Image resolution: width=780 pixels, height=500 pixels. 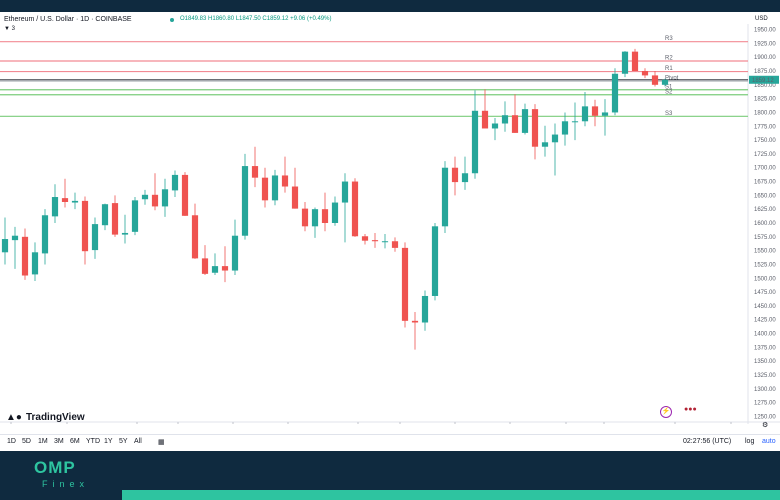 I want to click on y-tick-label: 1400.00, so click(x=765, y=335).